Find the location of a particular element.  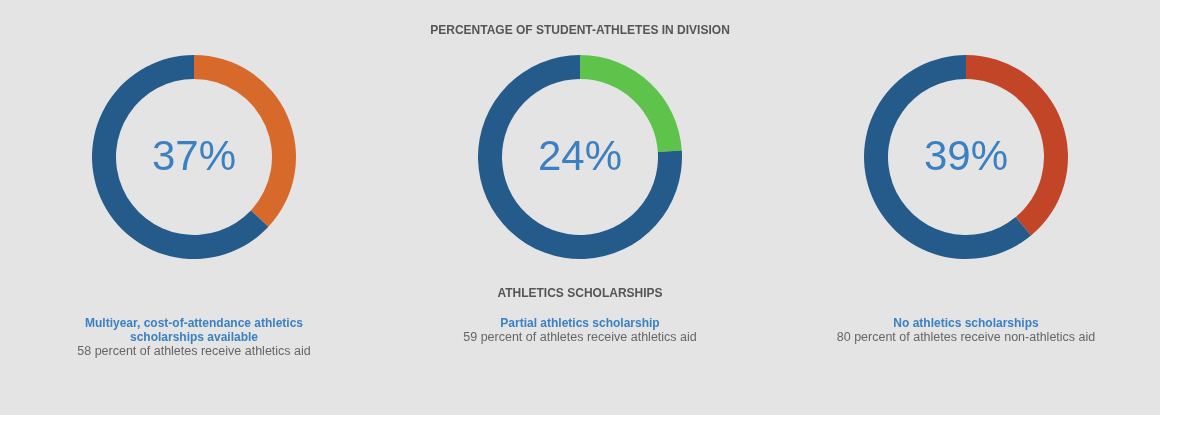

text: 59 percent of athletes receive athletics aid is located at coordinates (580, 337).